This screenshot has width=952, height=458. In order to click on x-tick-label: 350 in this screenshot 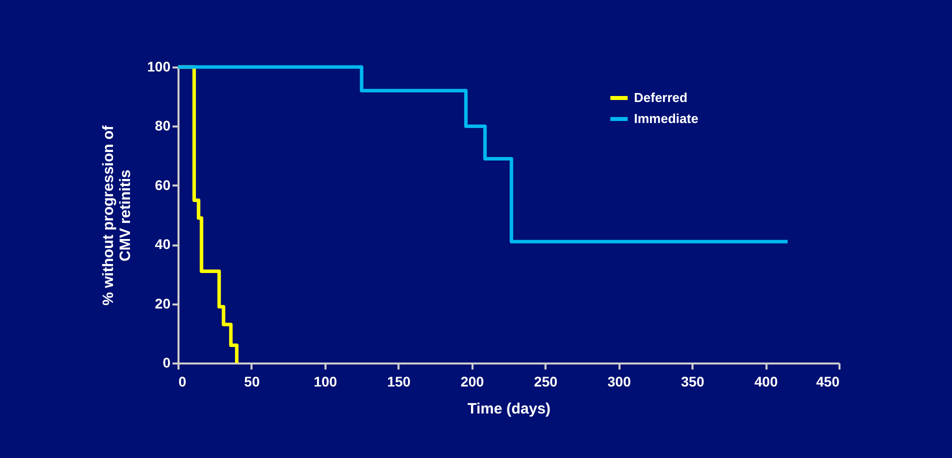, I will do `click(692, 382)`.